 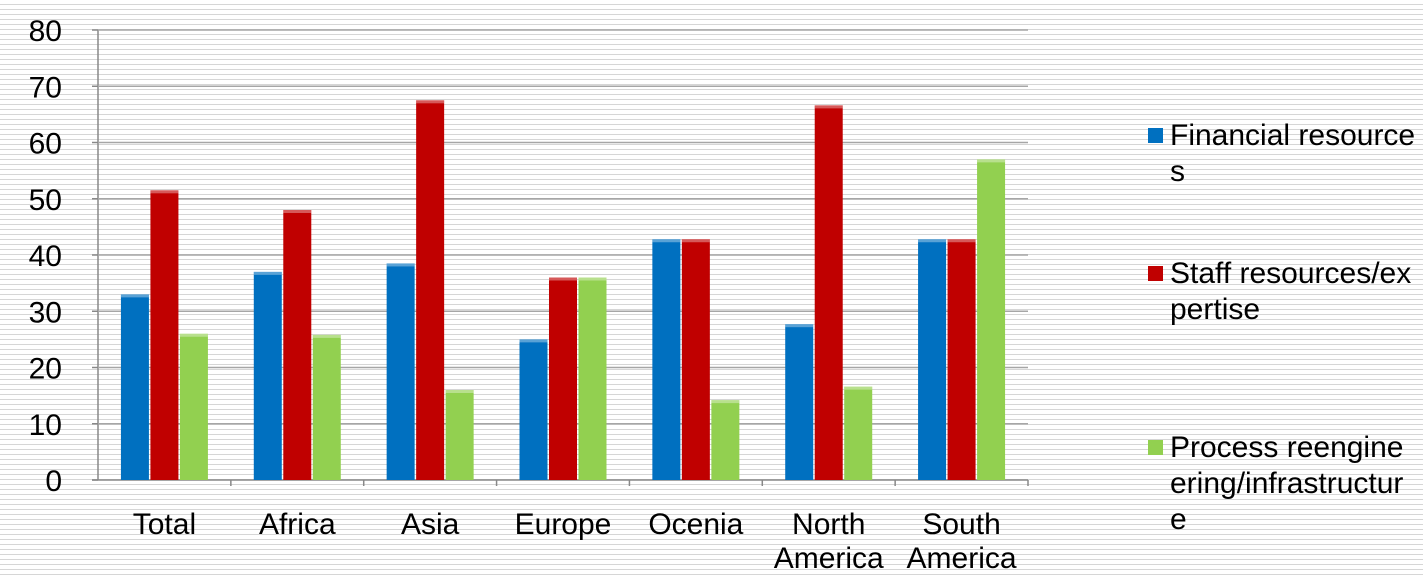 What do you see at coordinates (297, 524) in the screenshot?
I see `x-tick-label: Africa` at bounding box center [297, 524].